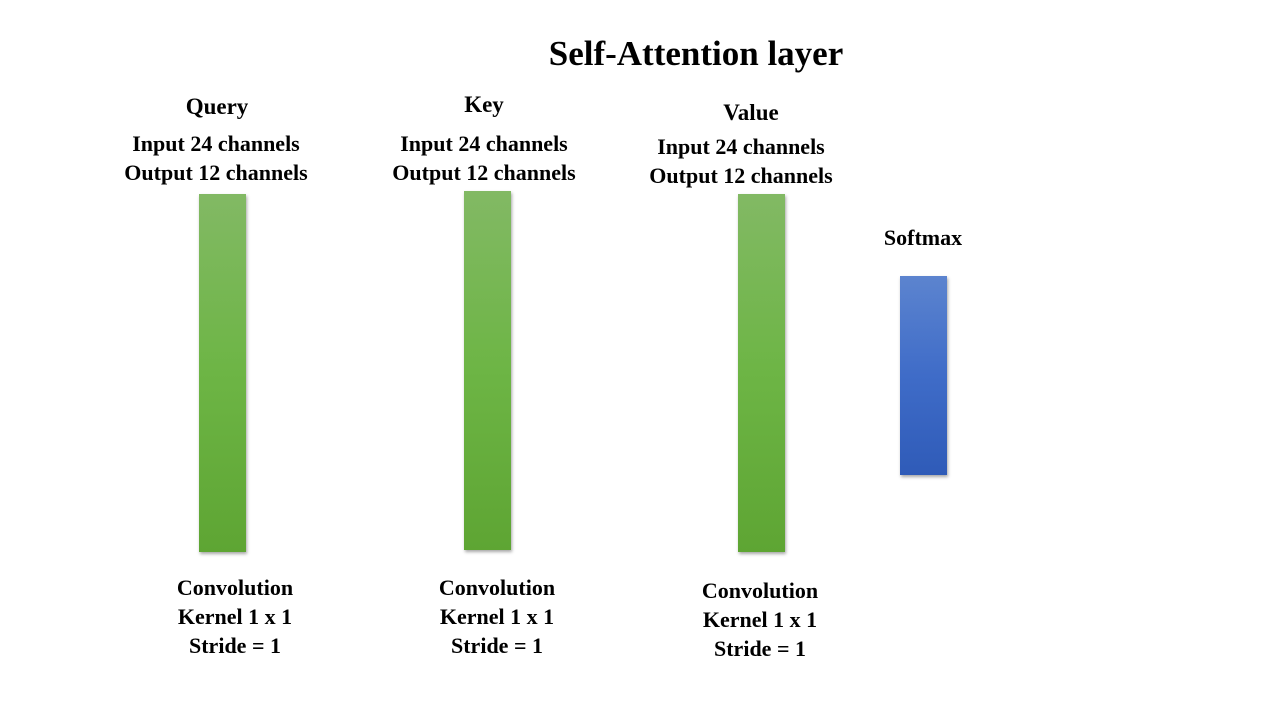  I want to click on diagram-title: Self-Attention layer, so click(696, 53).